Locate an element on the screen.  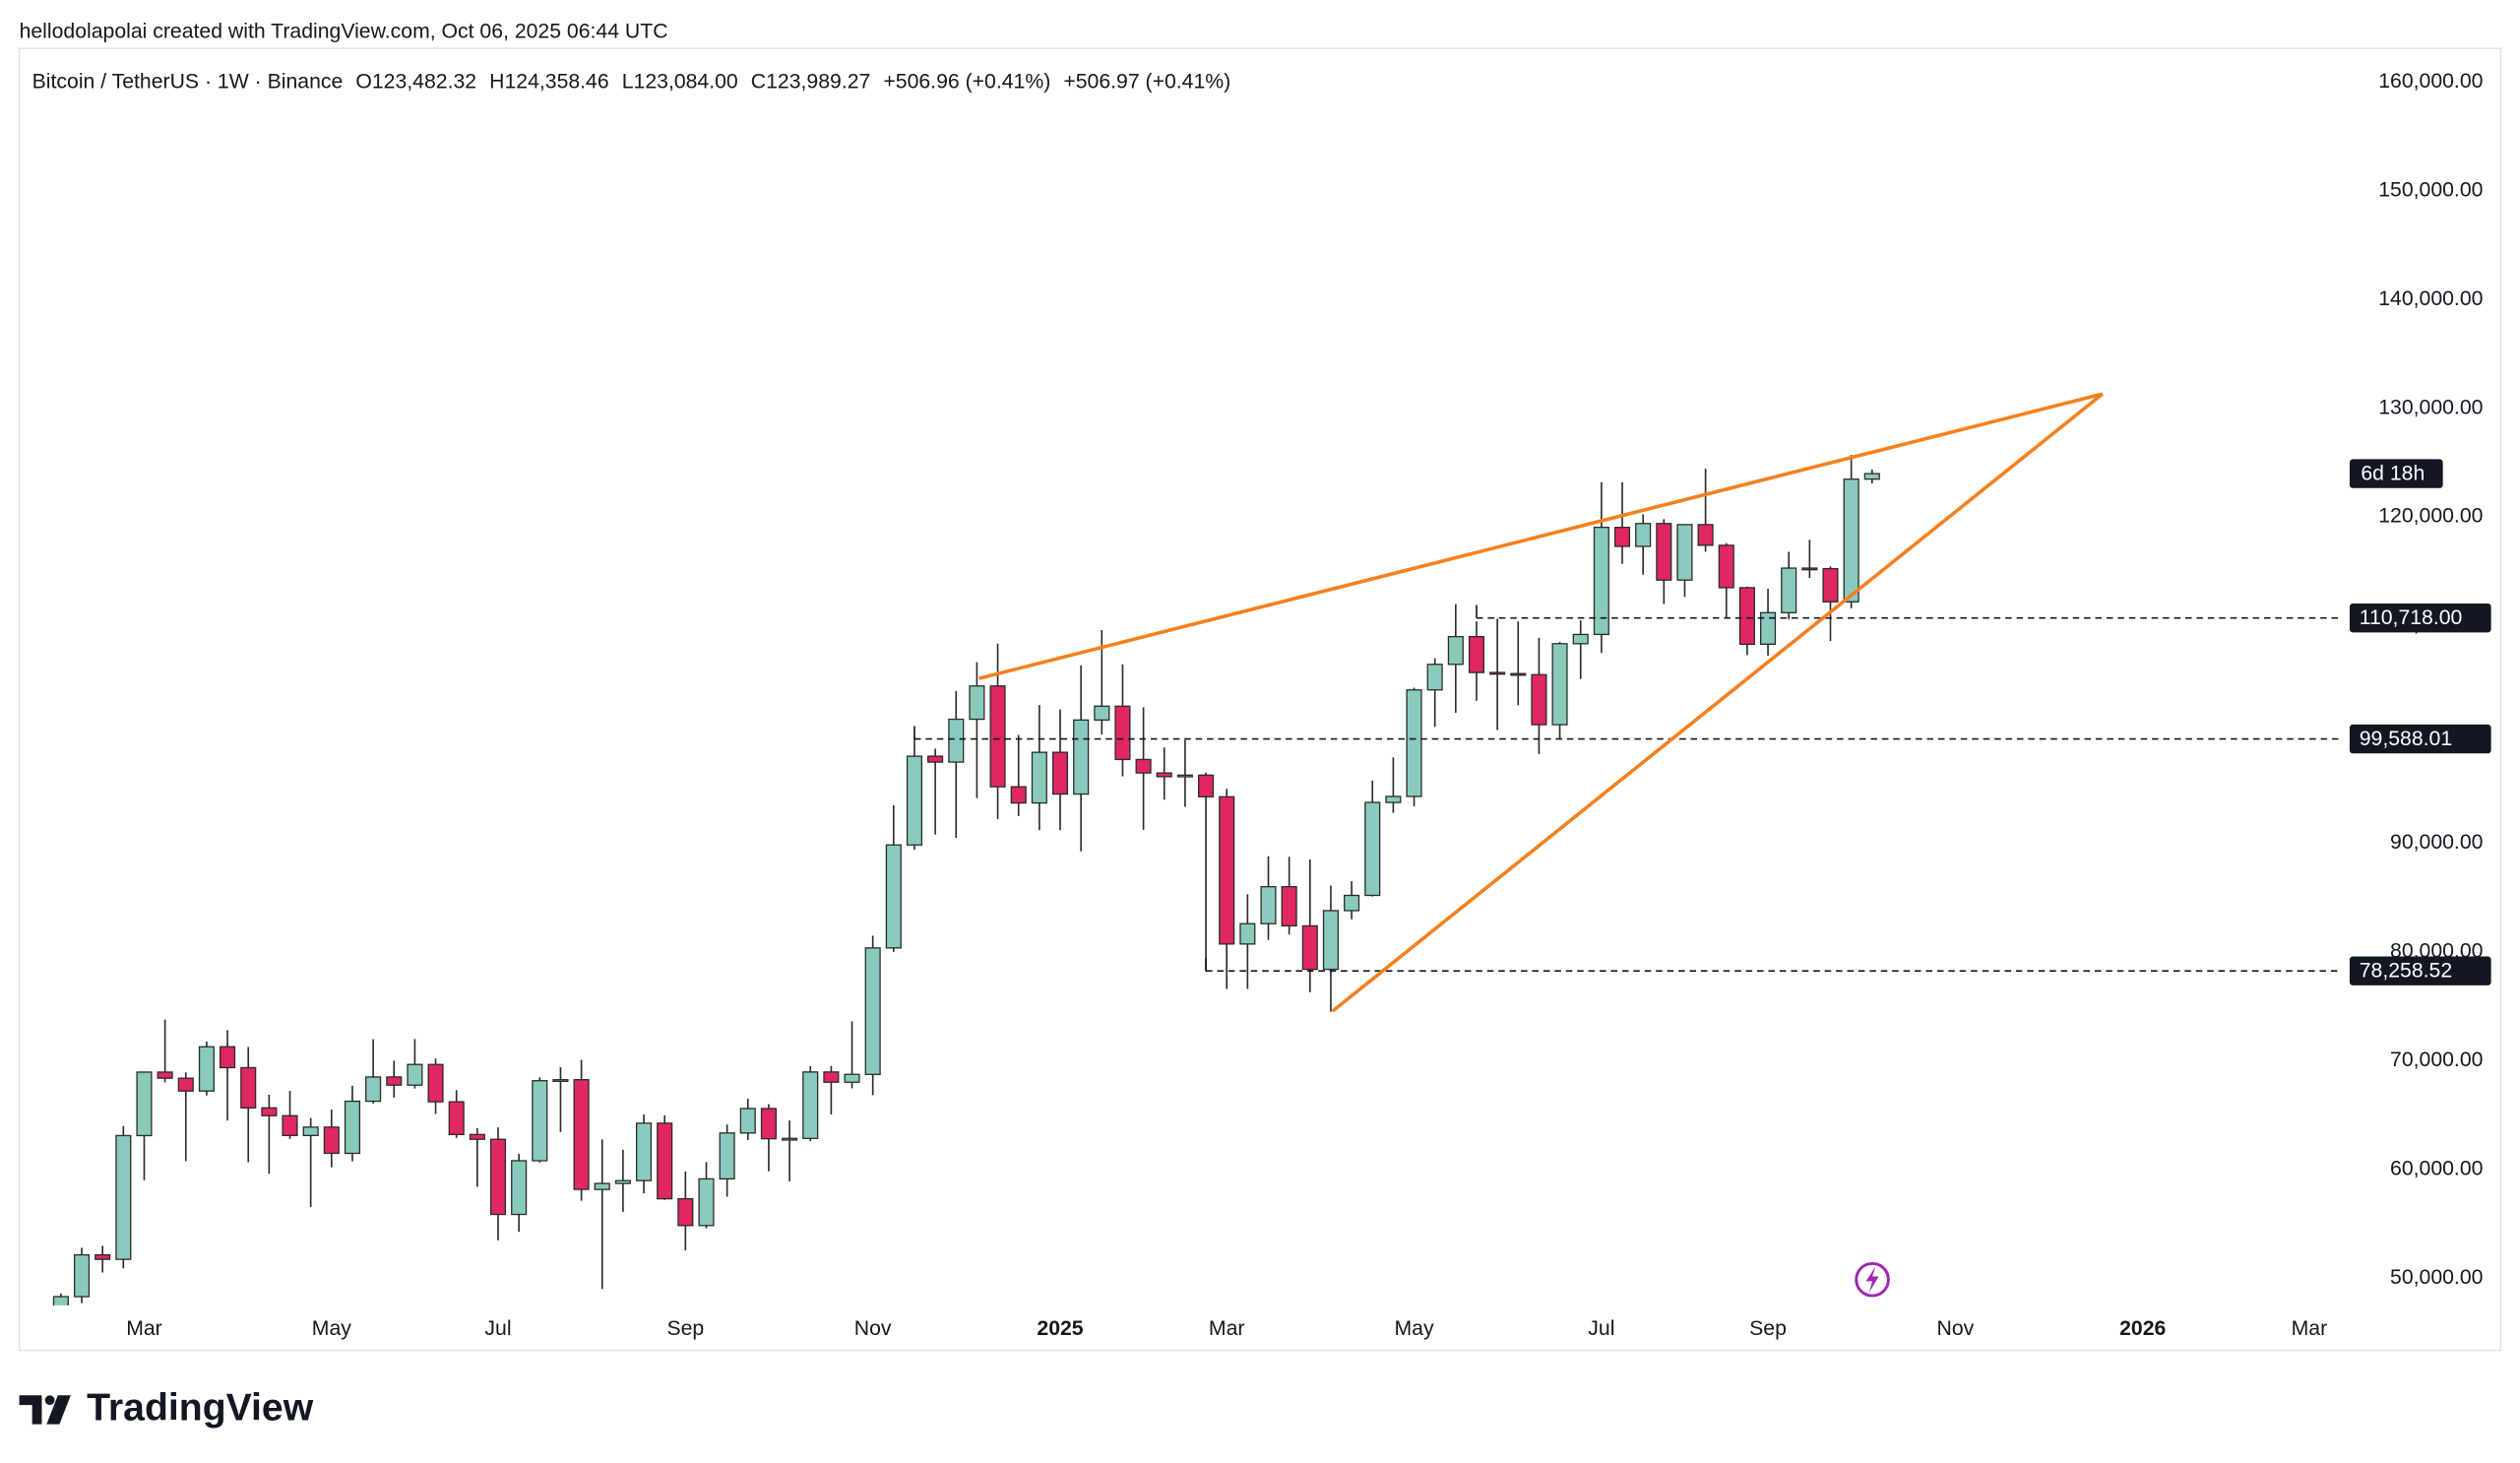
trendline is located at coordinates (1718, 702).